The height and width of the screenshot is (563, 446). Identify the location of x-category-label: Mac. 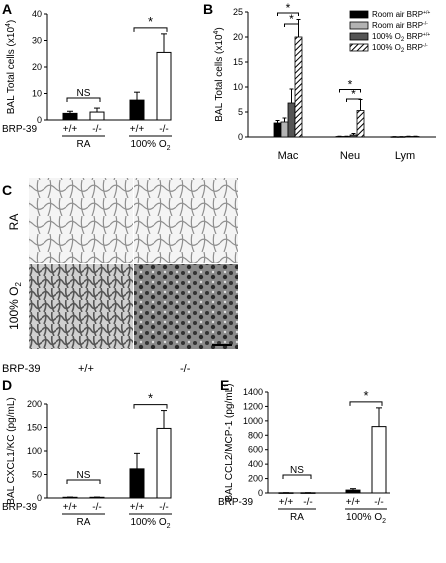
(288, 156).